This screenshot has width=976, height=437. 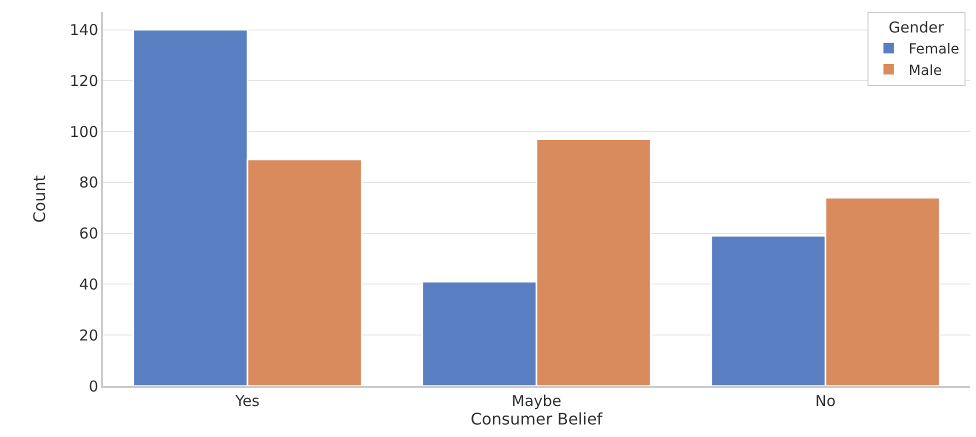 What do you see at coordinates (88, 335) in the screenshot?
I see `y-tick-label: 20` at bounding box center [88, 335].